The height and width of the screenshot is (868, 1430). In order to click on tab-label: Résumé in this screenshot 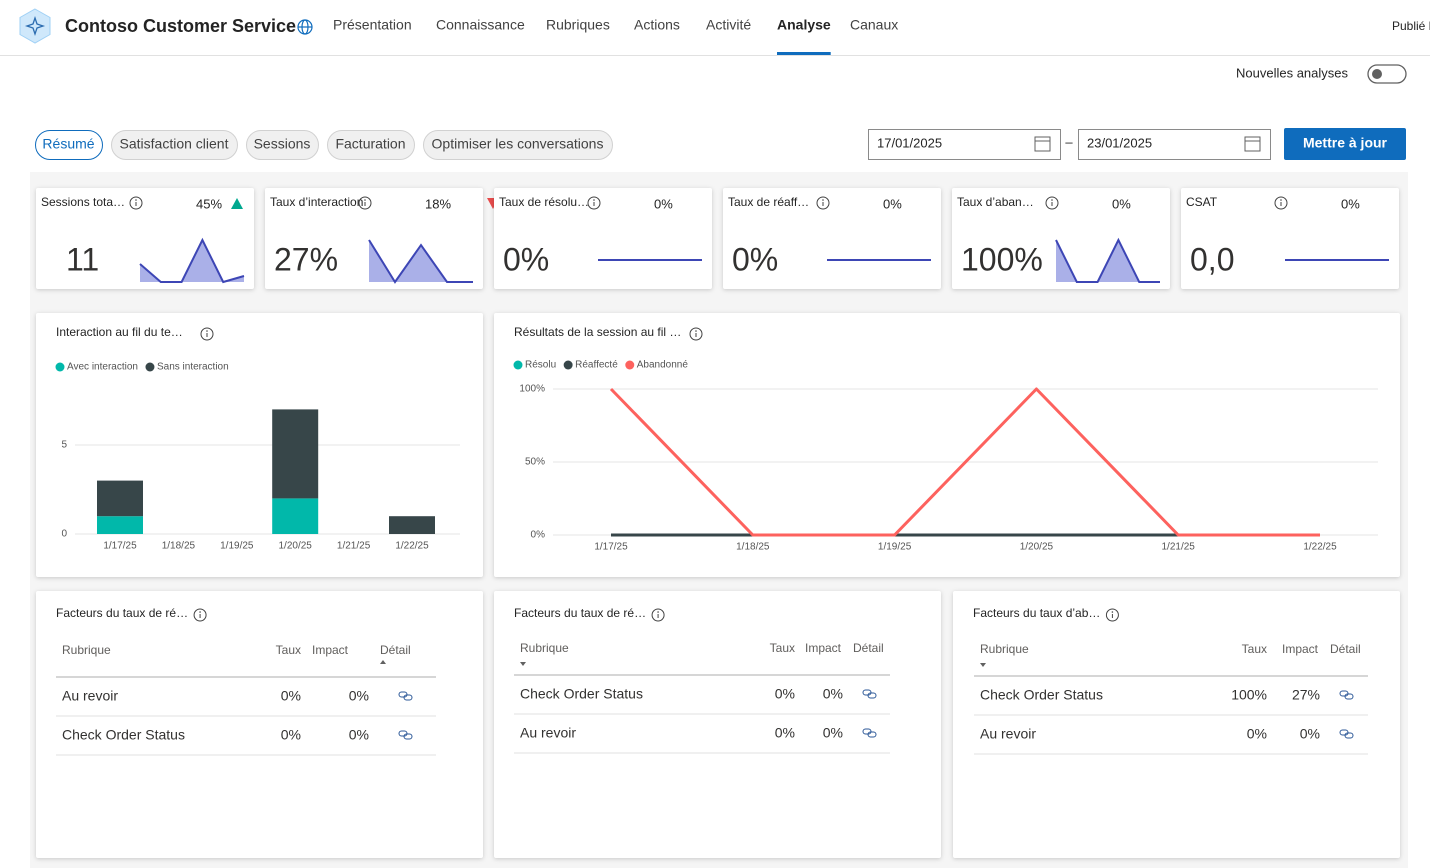, I will do `click(68, 144)`.